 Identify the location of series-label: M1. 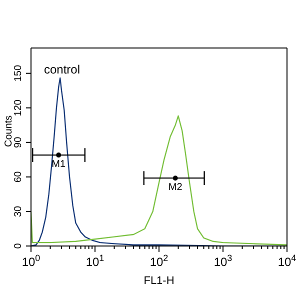
(59, 164).